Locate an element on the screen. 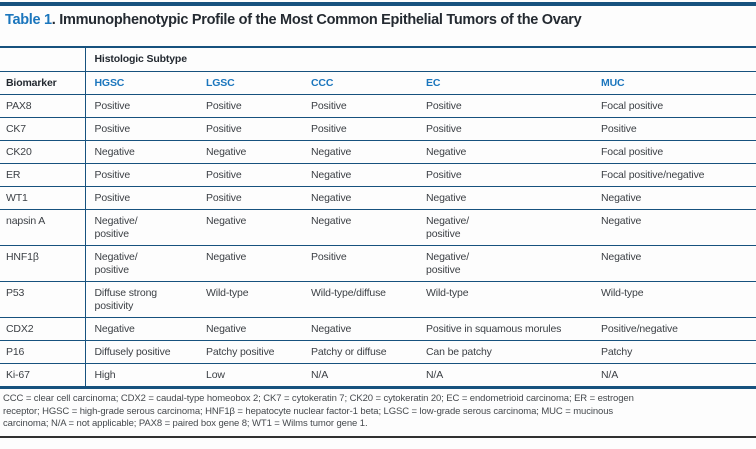 This screenshot has width=756, height=449. value-cell: High is located at coordinates (105, 375).